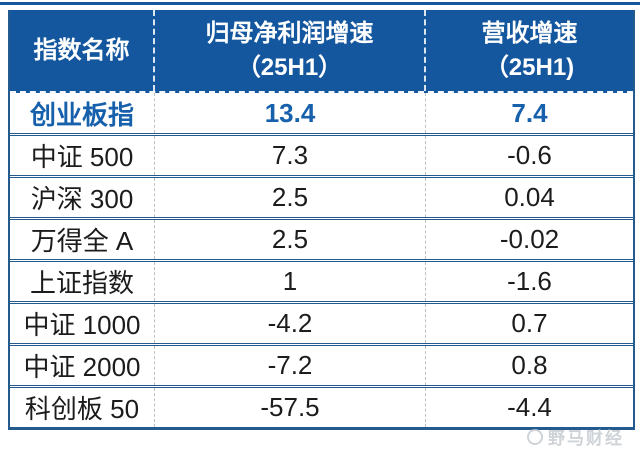 This screenshot has width=640, height=451. What do you see at coordinates (82, 281) in the screenshot?
I see `index-name-cell: 上证指数` at bounding box center [82, 281].